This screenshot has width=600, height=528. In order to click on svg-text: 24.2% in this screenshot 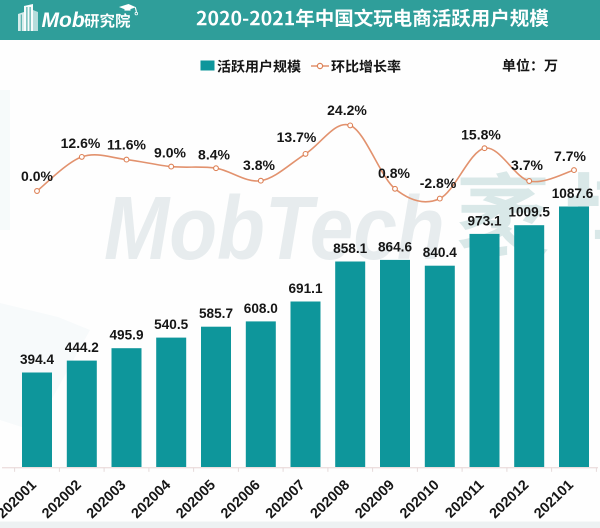, I will do `click(347, 110)`.